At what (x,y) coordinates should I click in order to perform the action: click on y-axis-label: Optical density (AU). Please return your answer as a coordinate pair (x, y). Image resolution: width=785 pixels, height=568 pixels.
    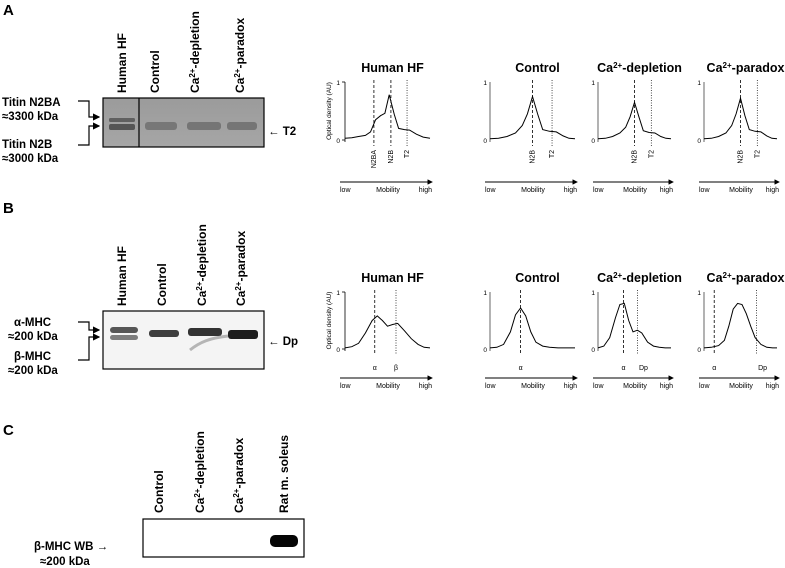
    Looking at the image, I should click on (329, 111).